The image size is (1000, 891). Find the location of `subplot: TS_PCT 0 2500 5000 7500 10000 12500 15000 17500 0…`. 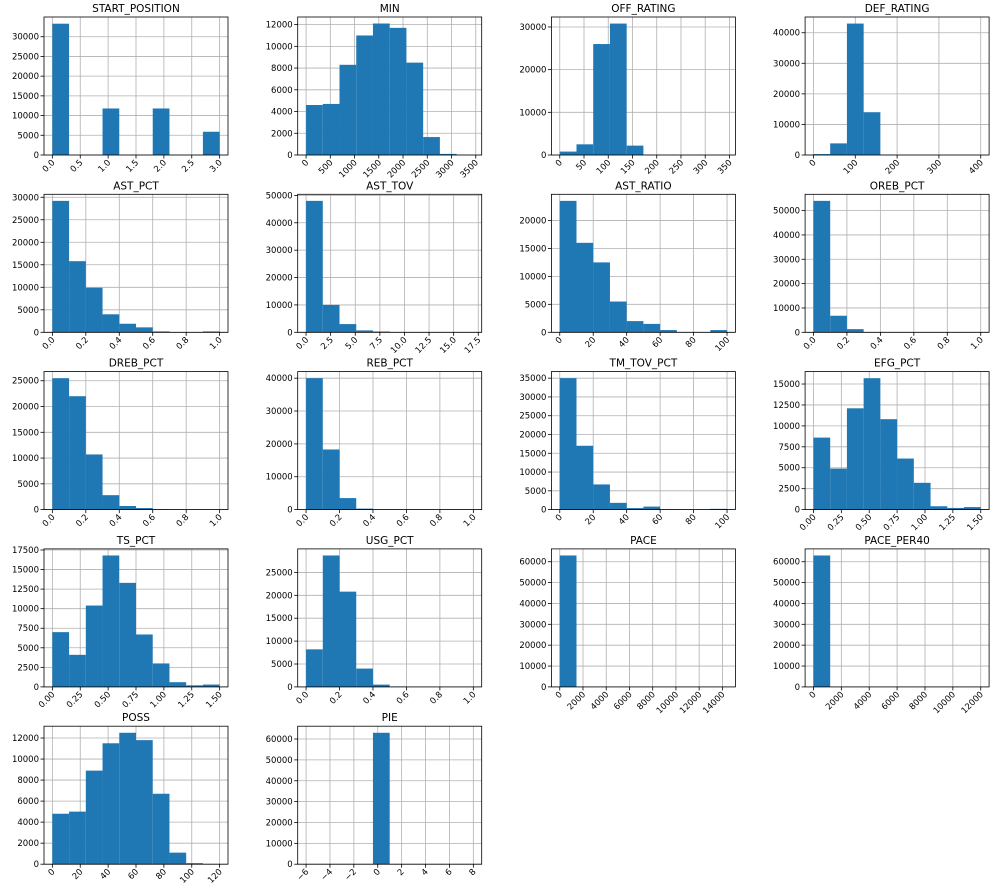

subplot: TS_PCT 0 2500 5000 7500 10000 12500 15000 17500 0… is located at coordinates (120, 622).